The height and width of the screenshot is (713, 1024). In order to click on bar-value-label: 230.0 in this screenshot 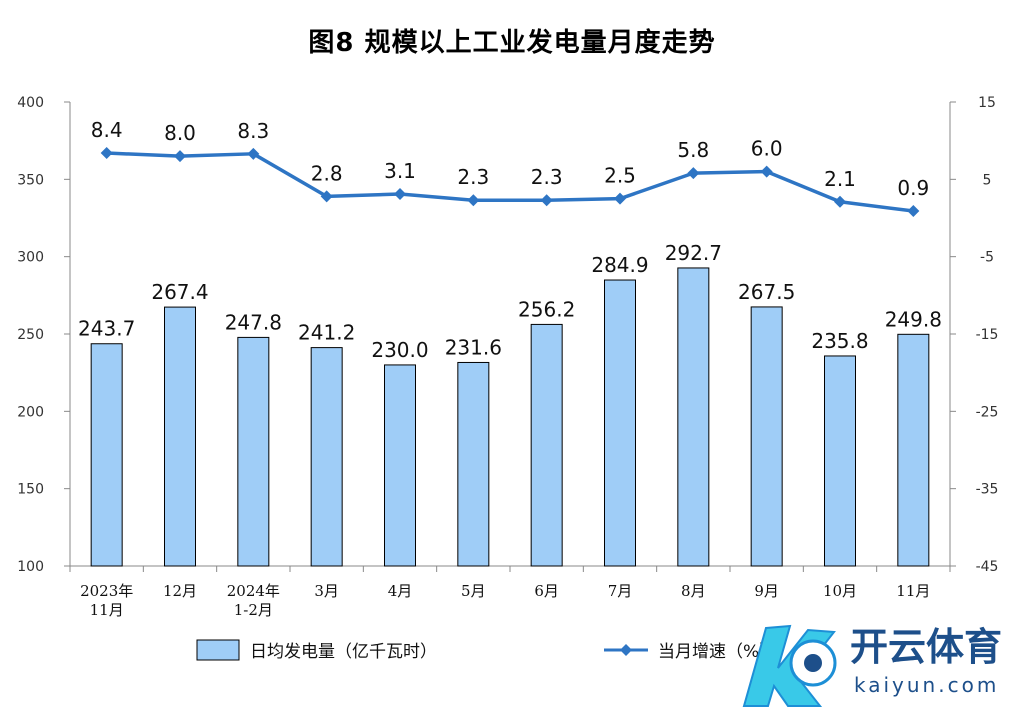, I will do `click(399, 350)`.